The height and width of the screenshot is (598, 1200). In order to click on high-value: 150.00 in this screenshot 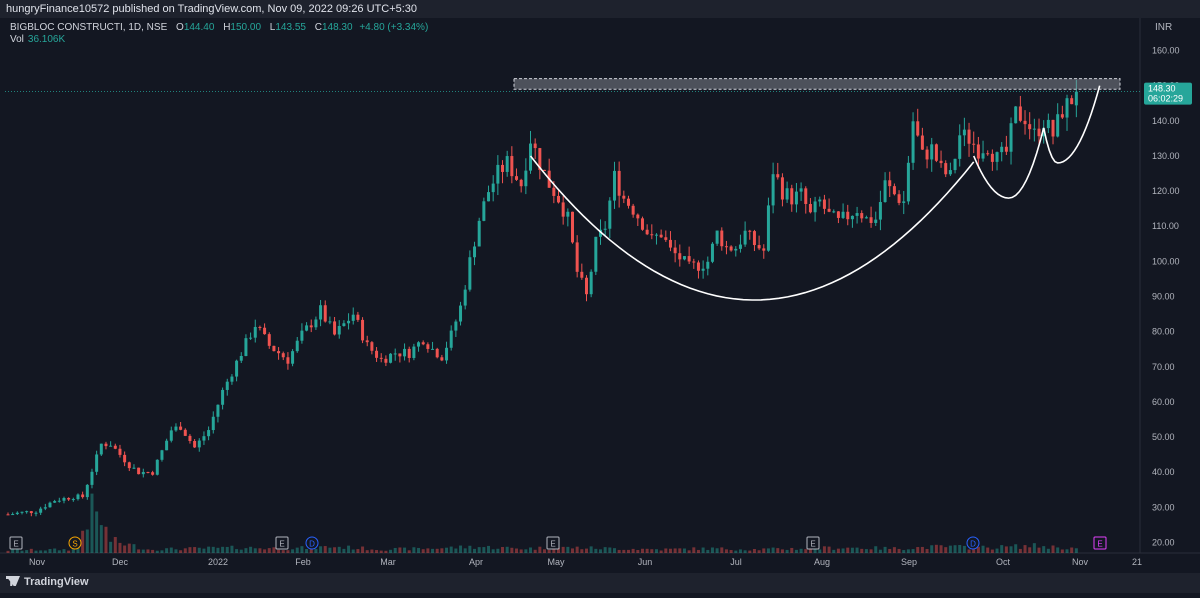, I will do `click(246, 27)`.